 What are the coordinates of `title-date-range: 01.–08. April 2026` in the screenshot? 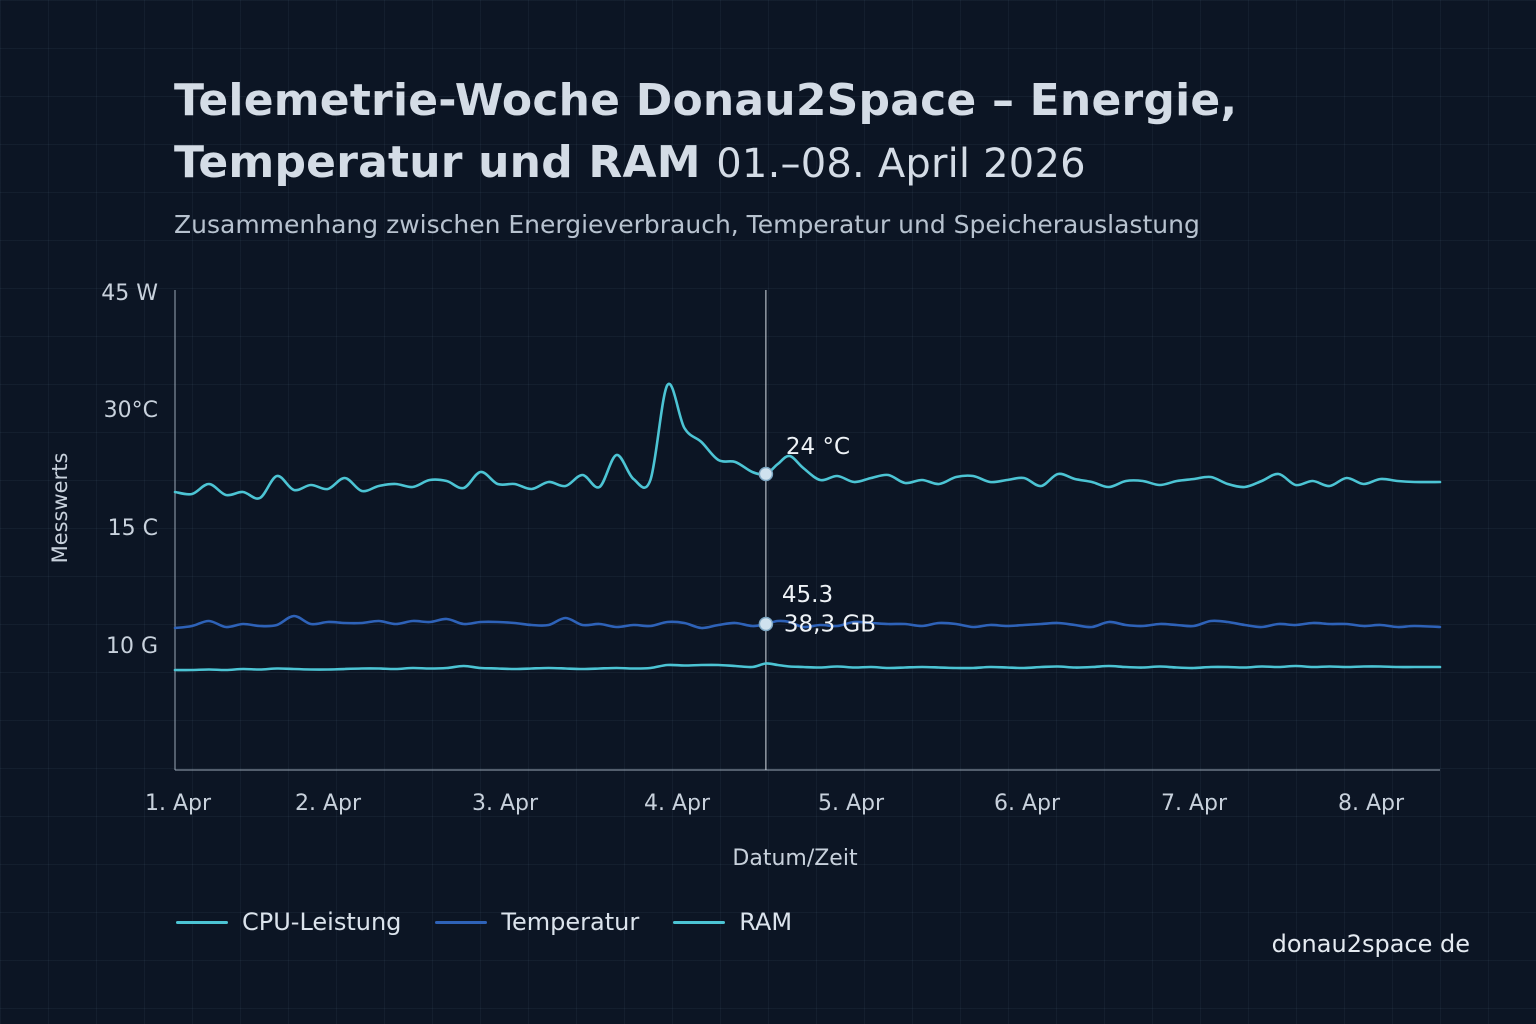 It's located at (901, 164).